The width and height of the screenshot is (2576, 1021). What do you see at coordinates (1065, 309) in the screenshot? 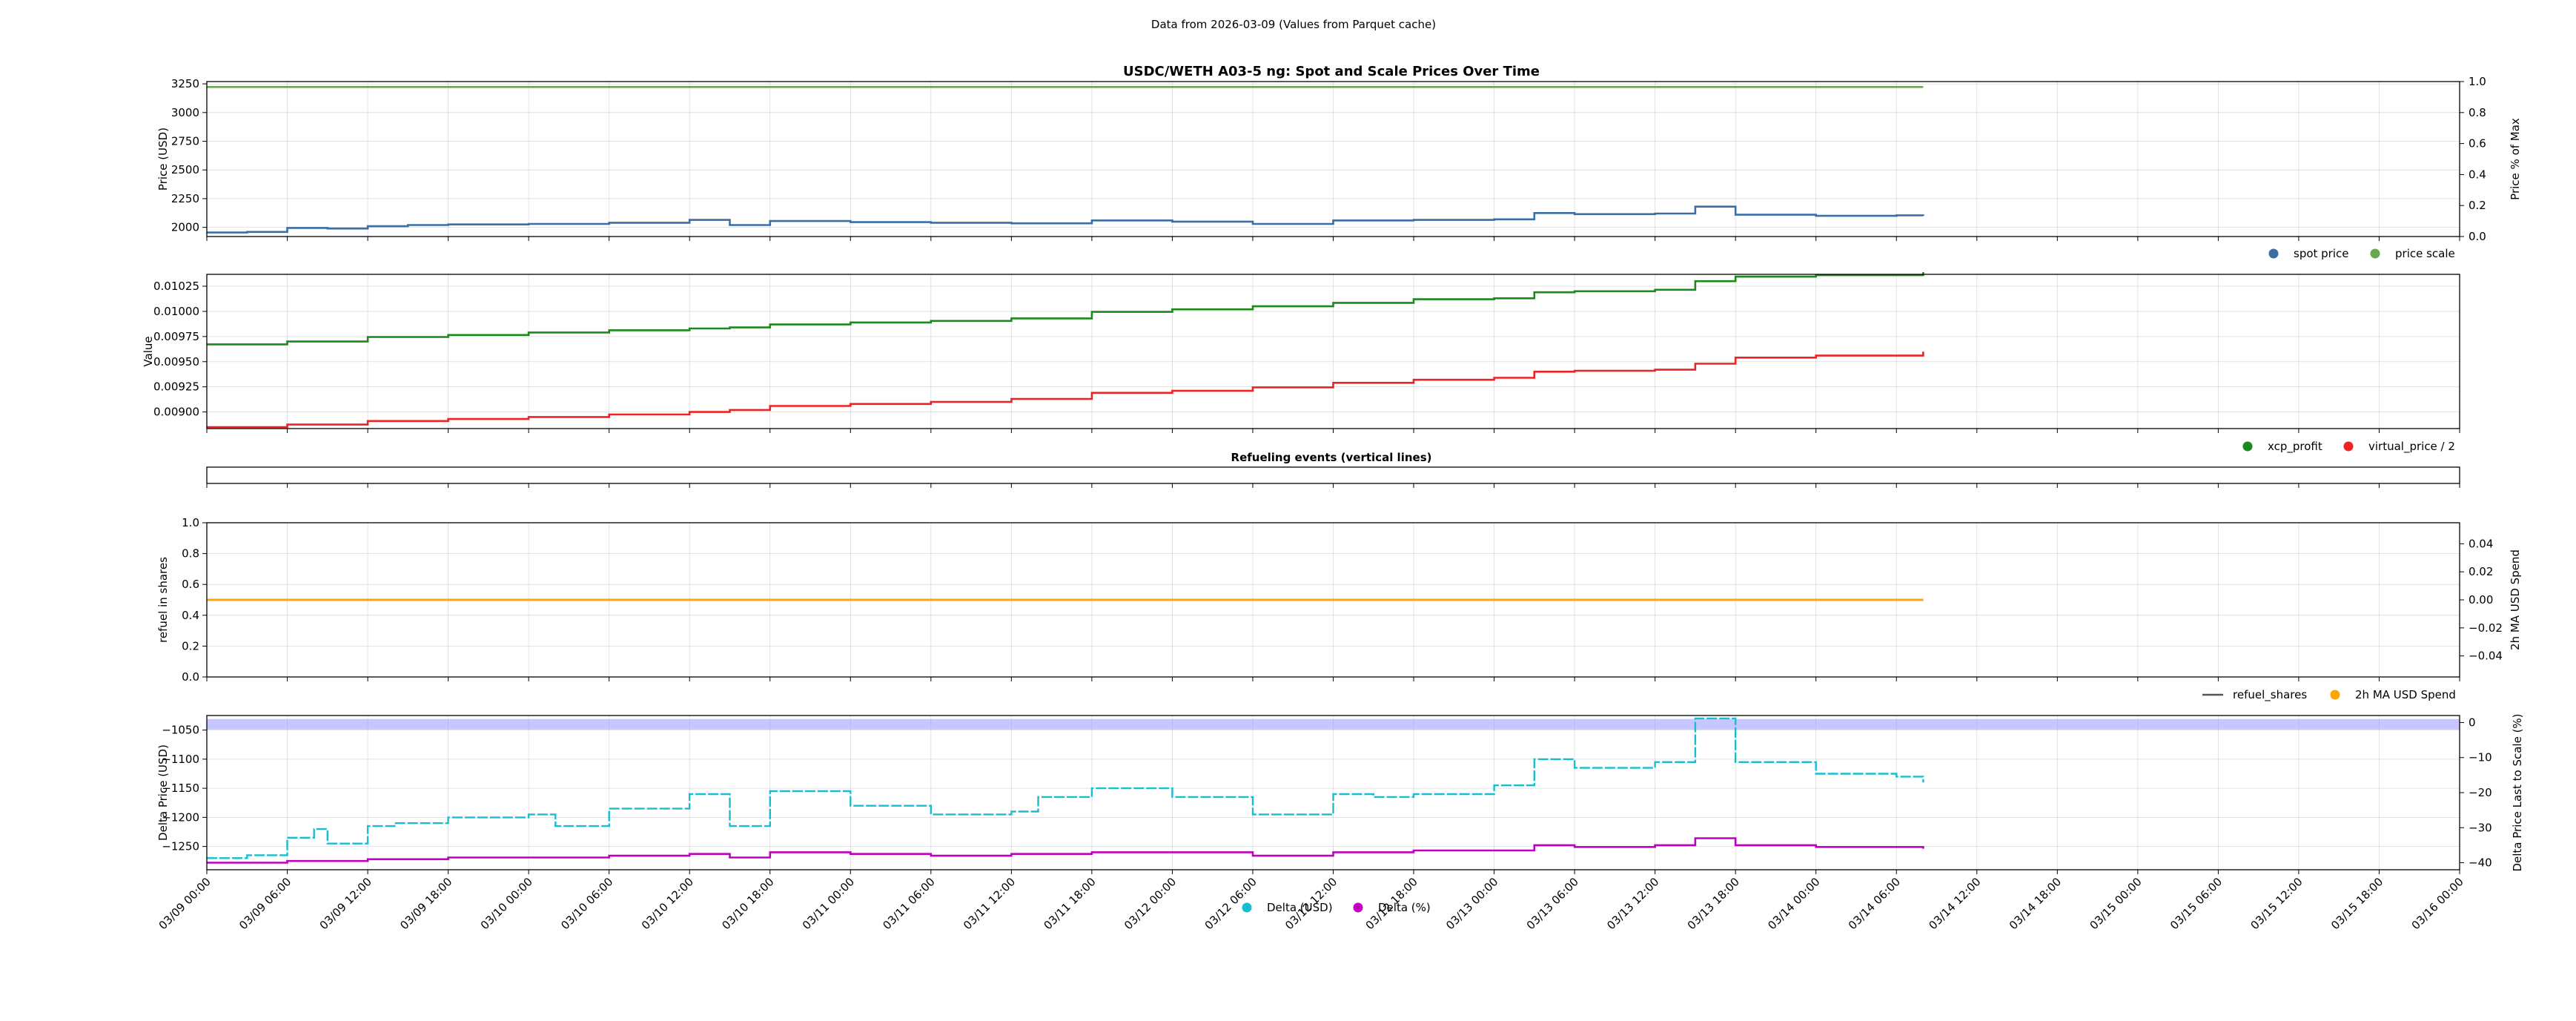
I see `series-line-xcp-profit` at bounding box center [1065, 309].